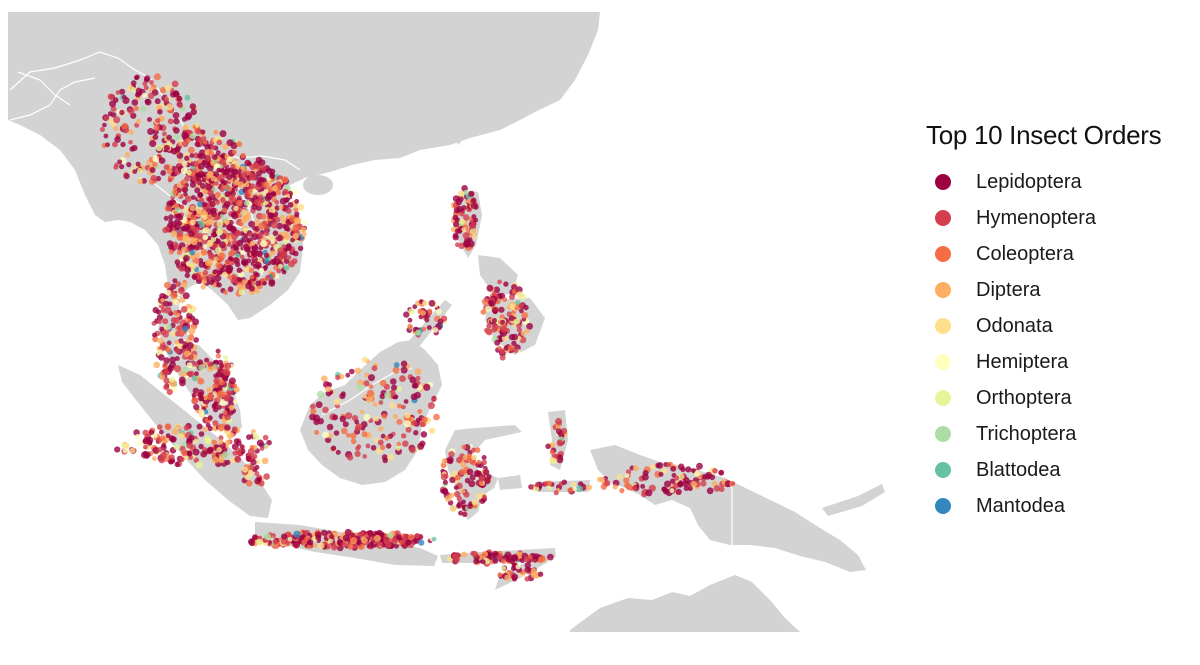  Describe the element at coordinates (1029, 181) in the screenshot. I see `legend-label: Lepidoptera` at that location.